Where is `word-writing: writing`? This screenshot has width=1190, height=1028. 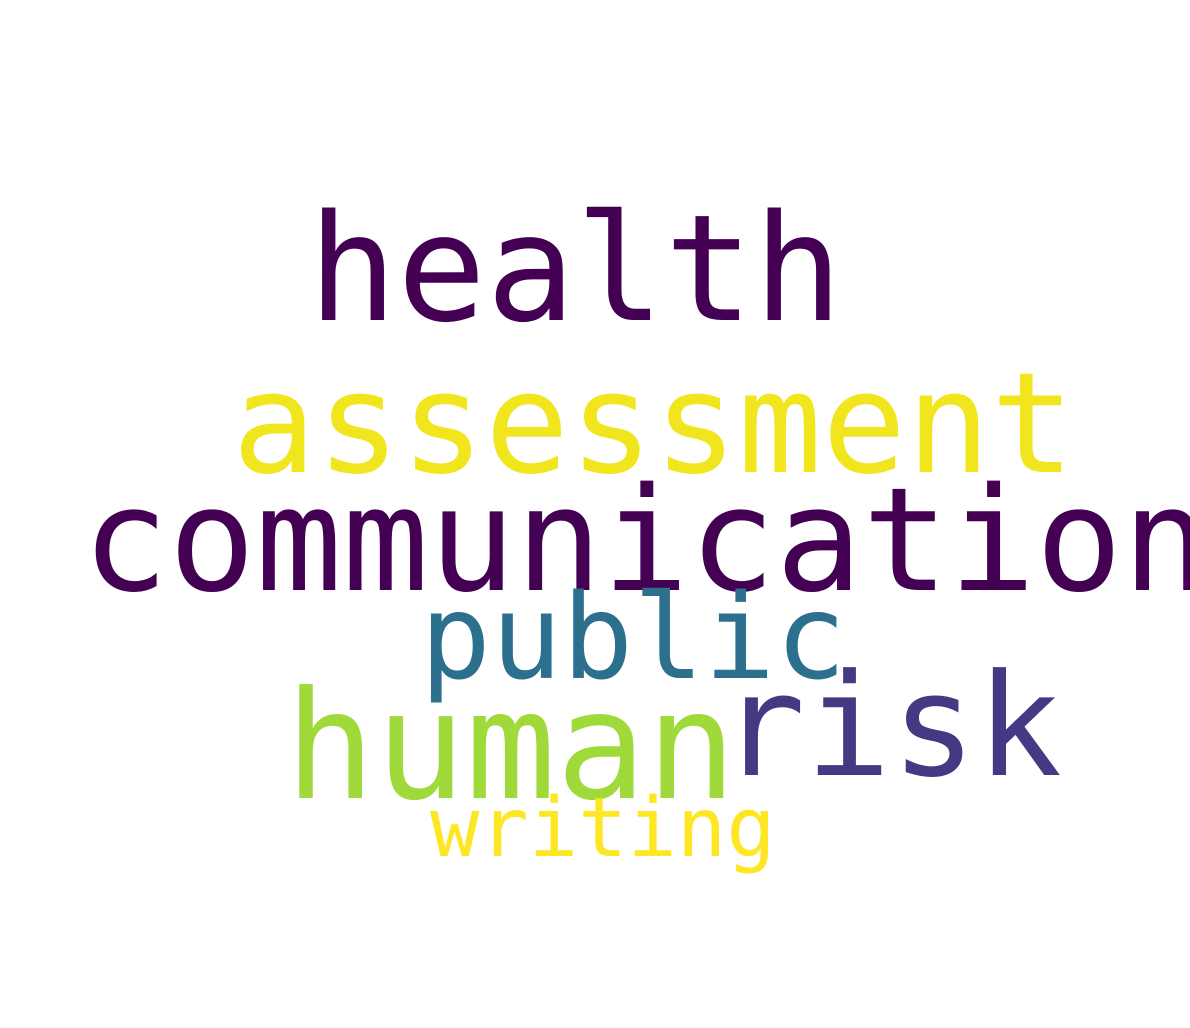 word-writing: writing is located at coordinates (603, 828).